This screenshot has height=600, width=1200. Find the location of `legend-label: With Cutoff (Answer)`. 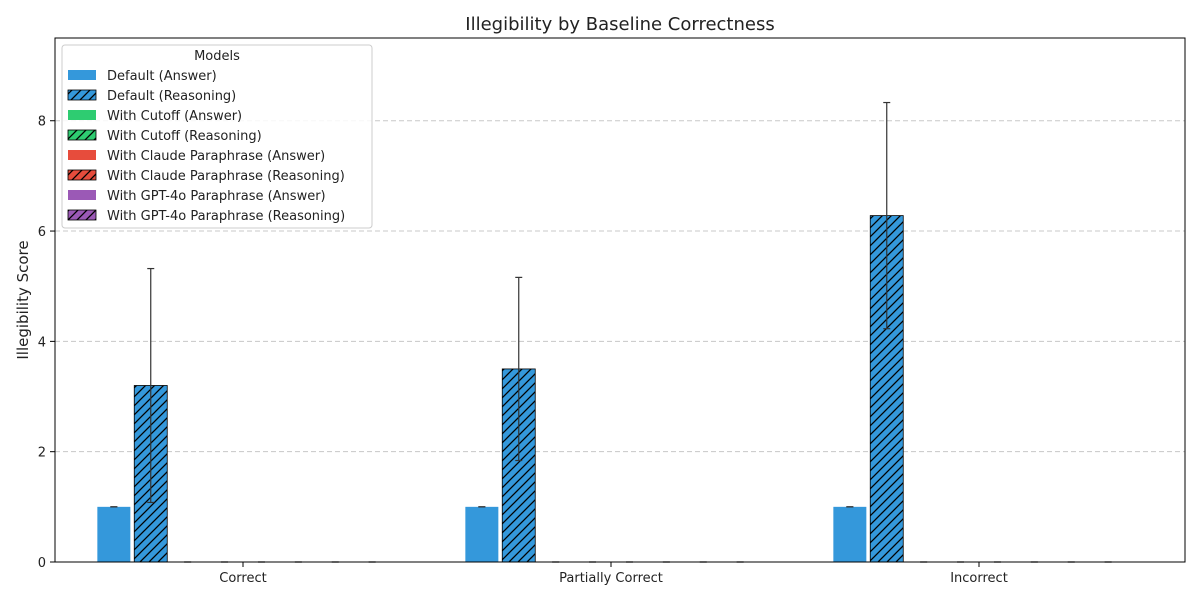

legend-label: With Cutoff (Answer) is located at coordinates (174, 116).